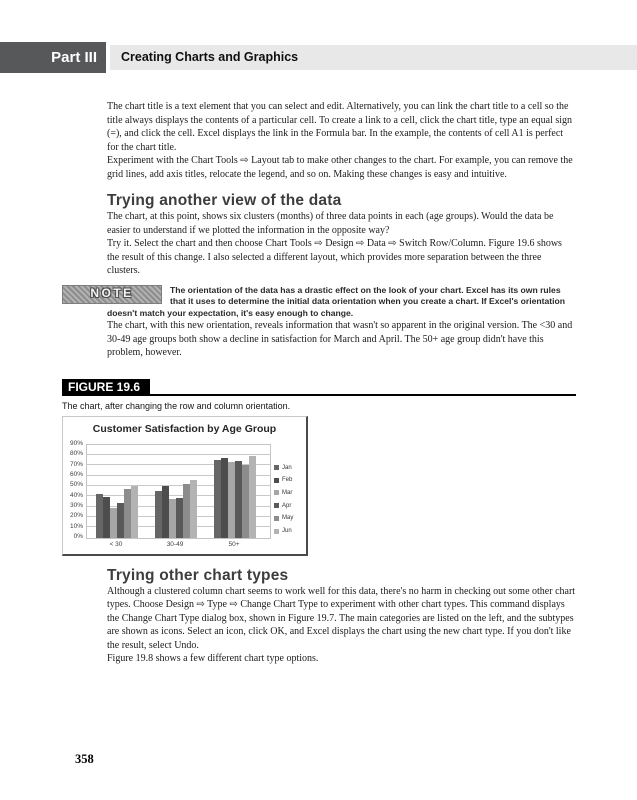 The image size is (637, 800). I want to click on legend-label-jun: Jun, so click(287, 531).